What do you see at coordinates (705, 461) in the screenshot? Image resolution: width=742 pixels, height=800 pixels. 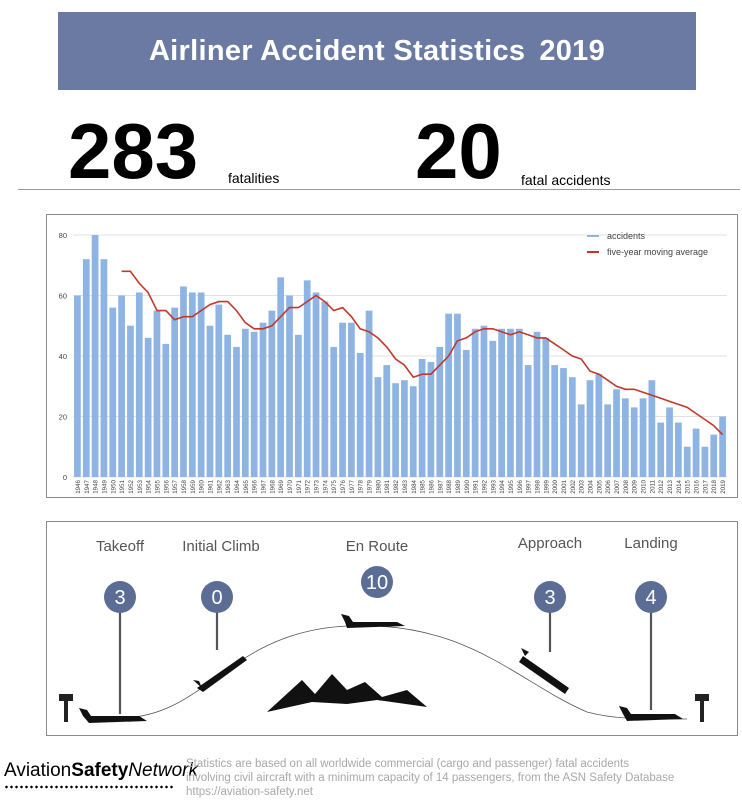 I see `bar-2017` at bounding box center [705, 461].